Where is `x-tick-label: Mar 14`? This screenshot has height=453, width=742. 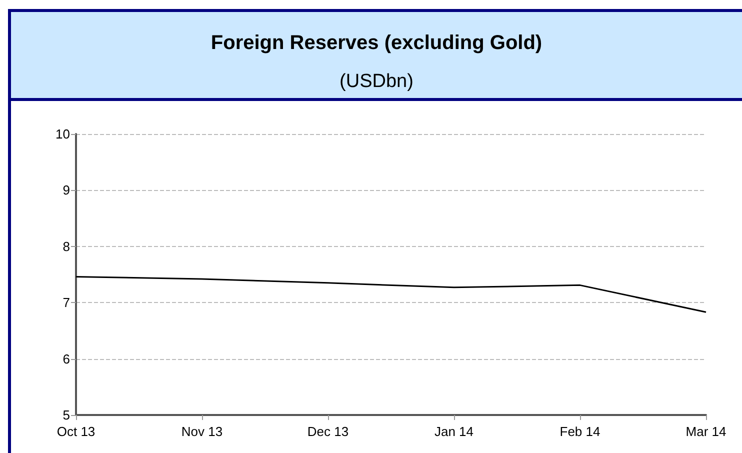 x-tick-label: Mar 14 is located at coordinates (706, 431).